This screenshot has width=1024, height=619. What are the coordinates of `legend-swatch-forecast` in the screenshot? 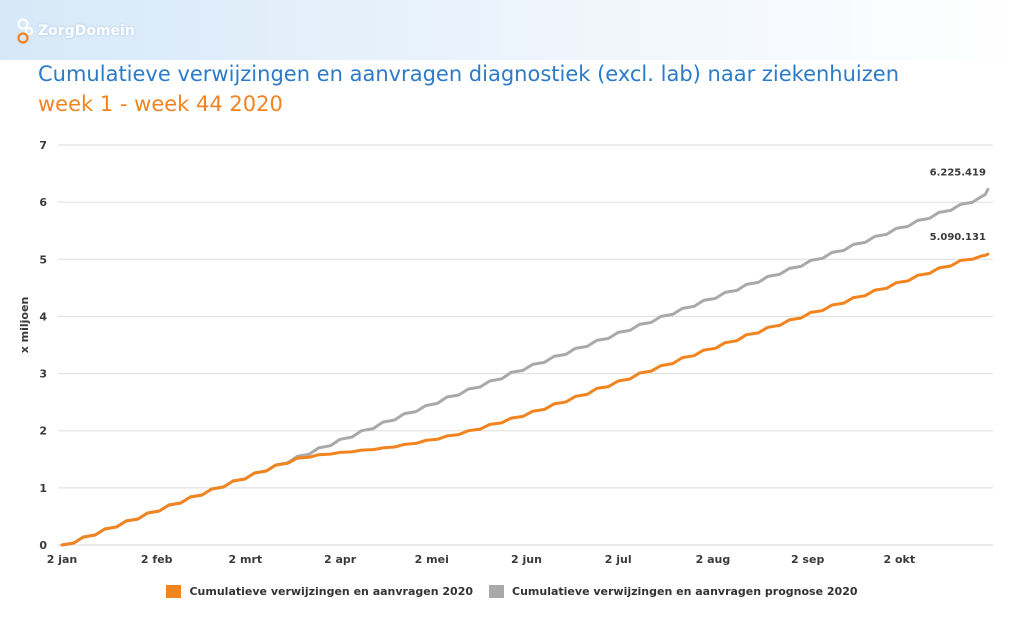 It's located at (497, 591).